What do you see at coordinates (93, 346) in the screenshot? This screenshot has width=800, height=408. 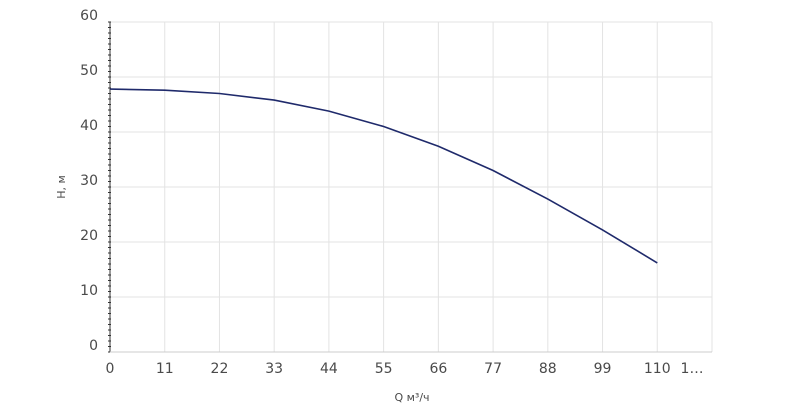 I see `y-tick-label: 0` at bounding box center [93, 346].